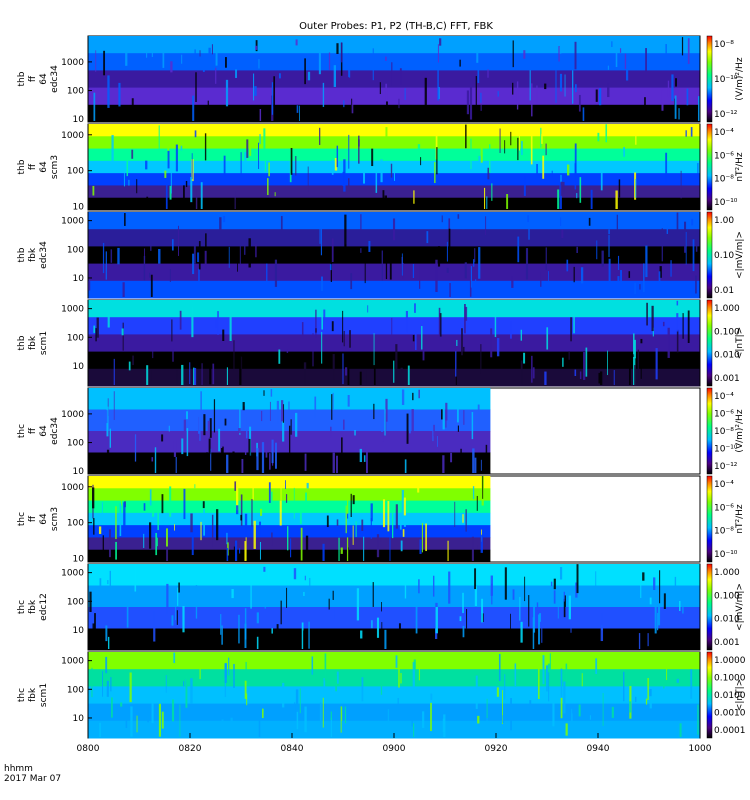 The height and width of the screenshot is (800, 750). I want to click on colorbar-tick-label: 10⁻¹⁰, so click(726, 203).